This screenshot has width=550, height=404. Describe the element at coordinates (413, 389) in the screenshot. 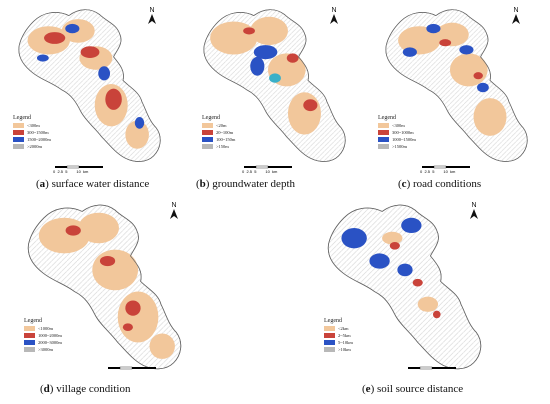

I see `caption-e: (e) soil source distance` at that location.